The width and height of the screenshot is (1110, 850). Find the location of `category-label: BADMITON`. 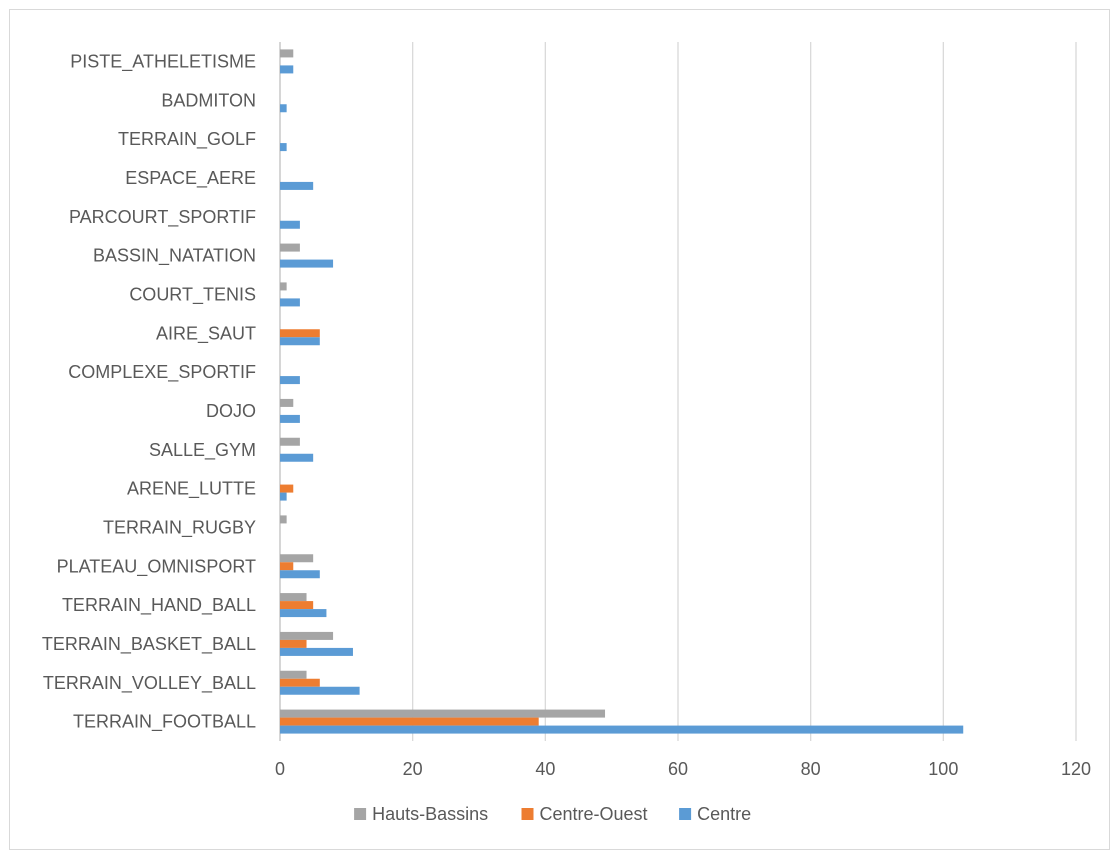

category-label: BADMITON is located at coordinates (208, 100).